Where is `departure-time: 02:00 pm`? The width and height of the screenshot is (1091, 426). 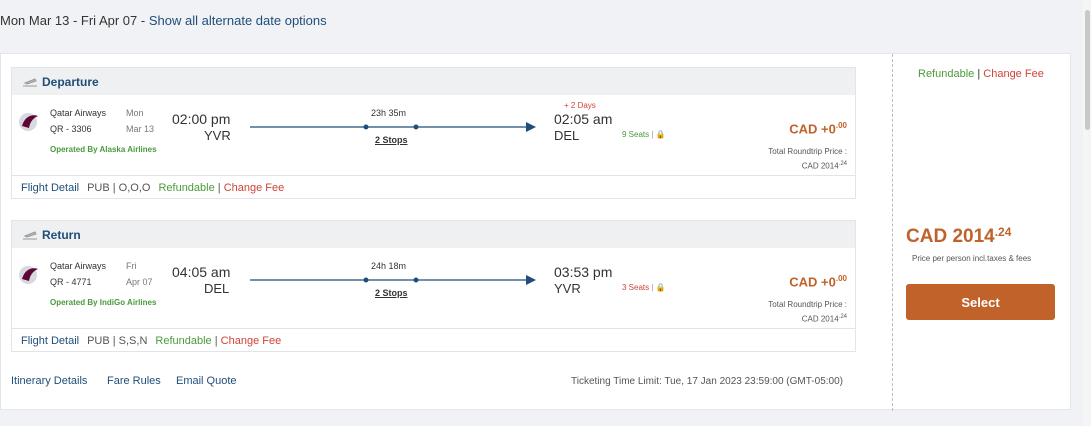
departure-time: 02:00 pm is located at coordinates (201, 119).